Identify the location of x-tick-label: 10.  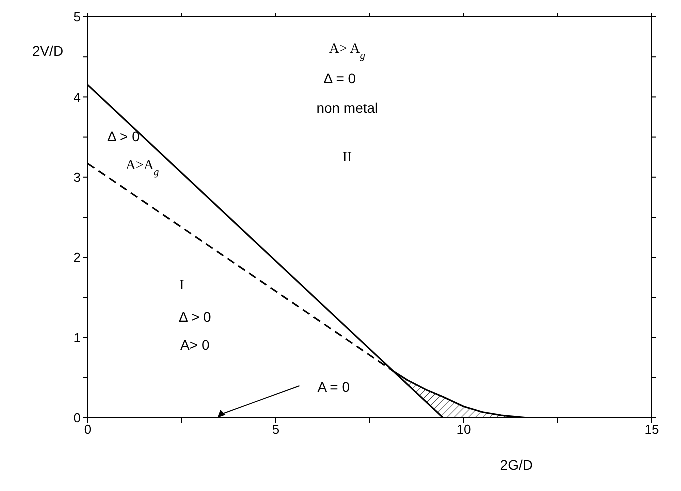
(464, 430).